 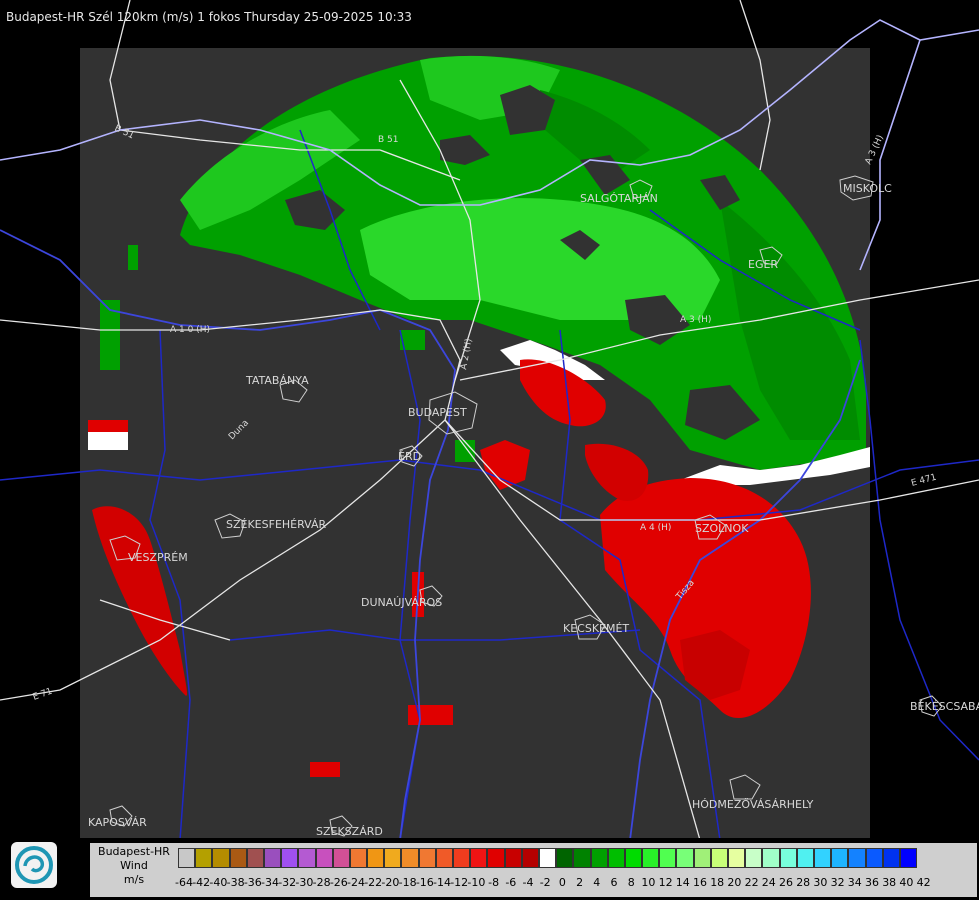 What do you see at coordinates (786, 882) in the screenshot?
I see `legend-tick-label: 26` at bounding box center [786, 882].